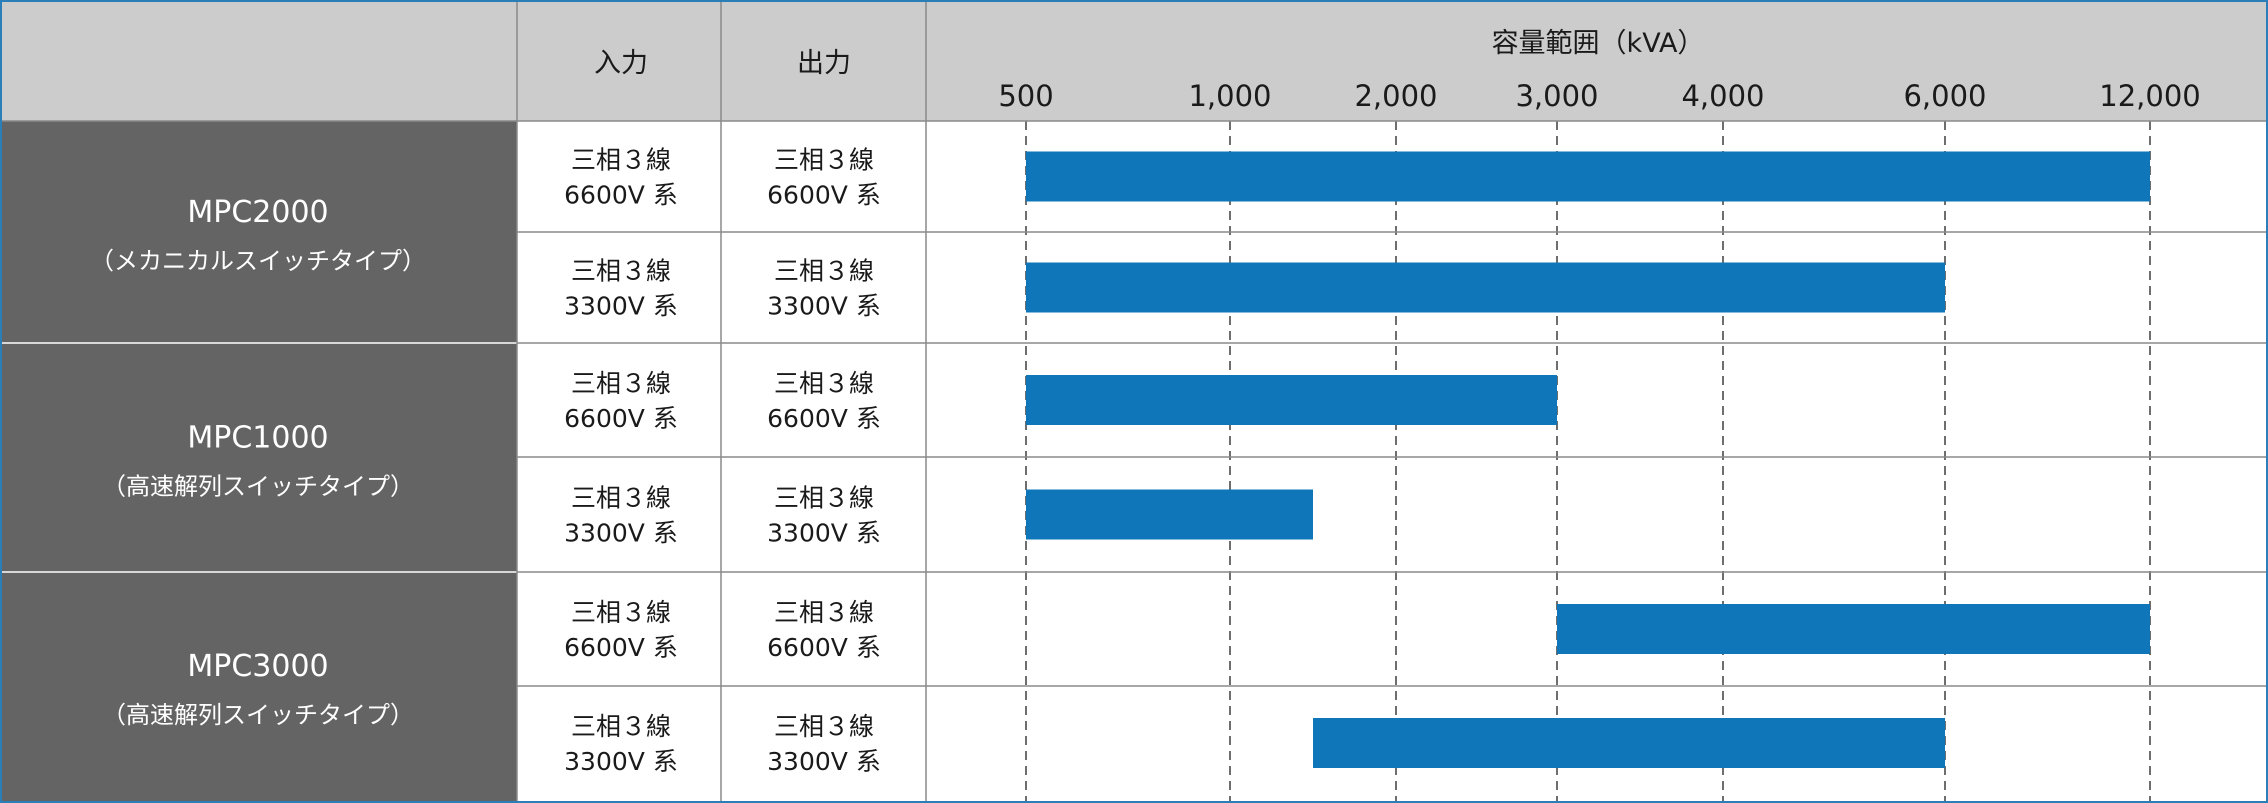  Describe the element at coordinates (257, 666) in the screenshot. I see `model-name: MPC3000` at that location.